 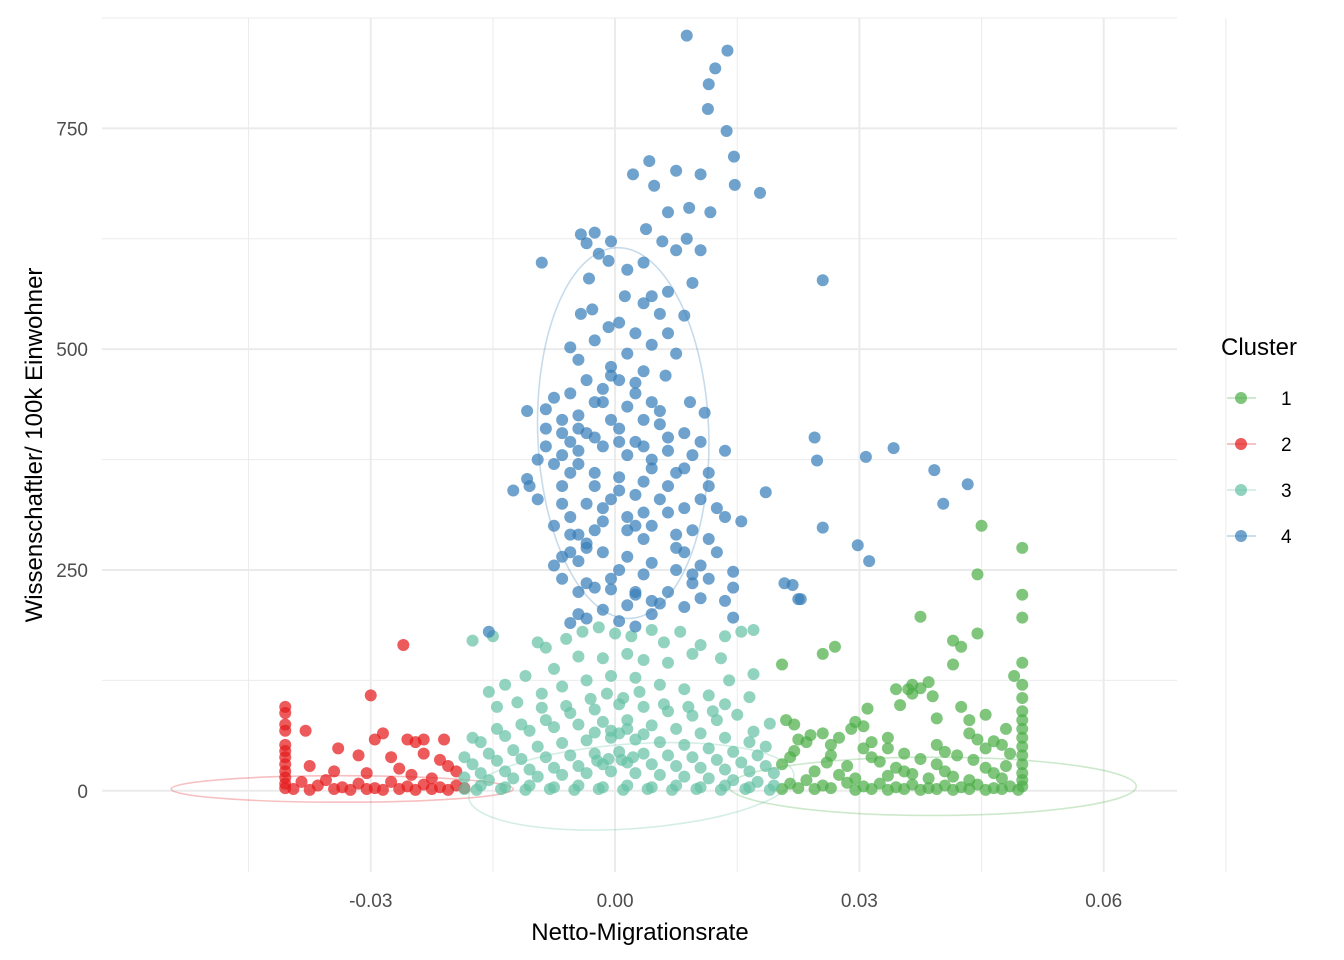 I want to click on x-tick-label: 0.06, so click(x=1103, y=901).